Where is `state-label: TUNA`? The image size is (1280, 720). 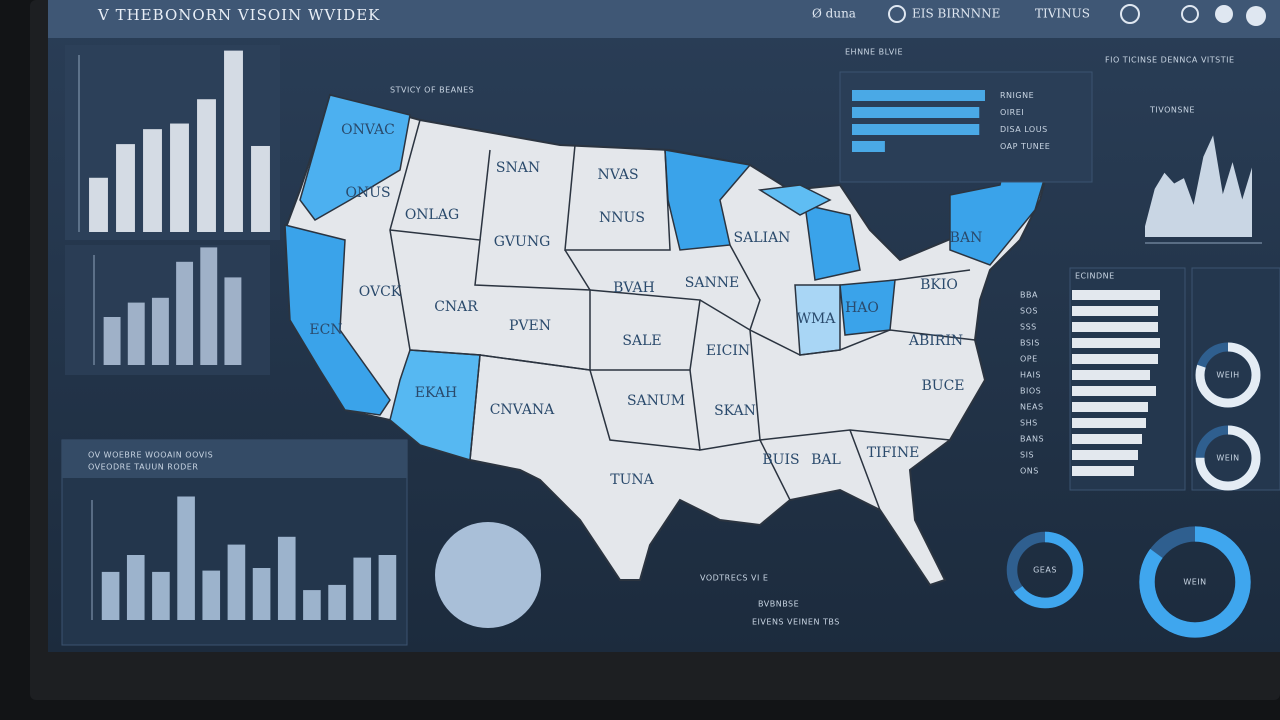 state-label: TUNA is located at coordinates (632, 480).